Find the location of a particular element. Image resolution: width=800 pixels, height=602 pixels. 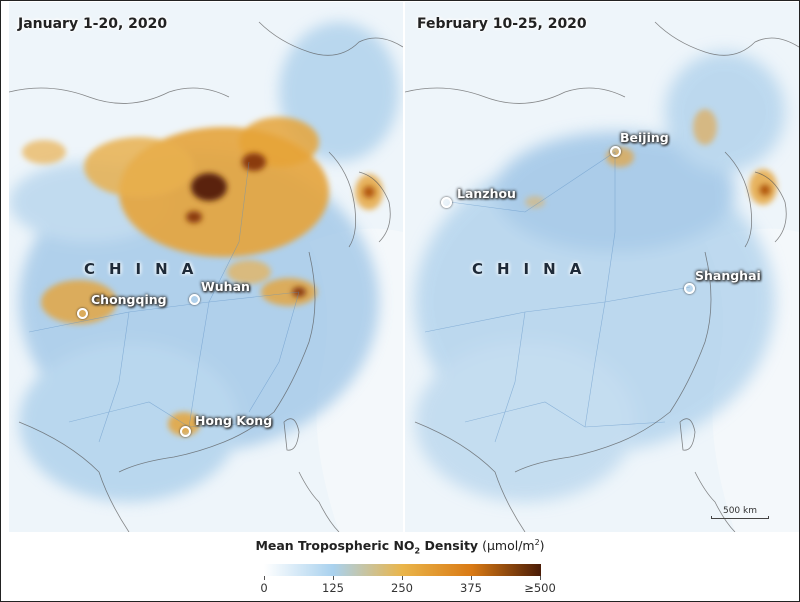

city-marker-lanzhou is located at coordinates (446, 202).